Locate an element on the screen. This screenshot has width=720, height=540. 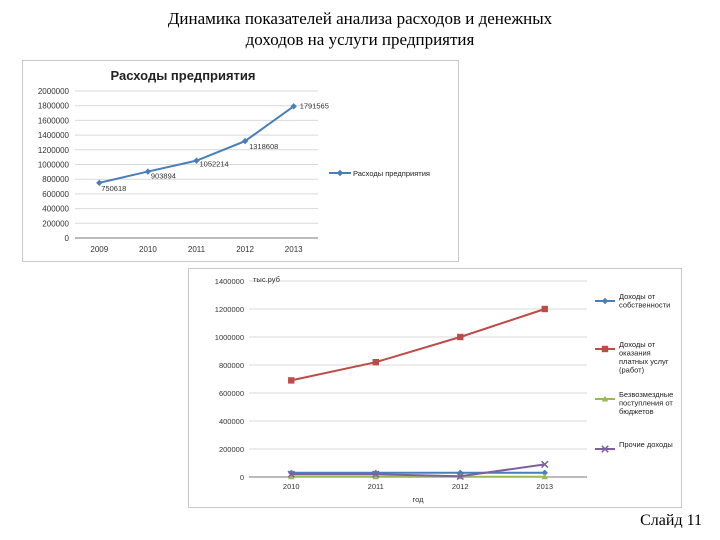
x-tick-label: 2009 is located at coordinates (99, 249).